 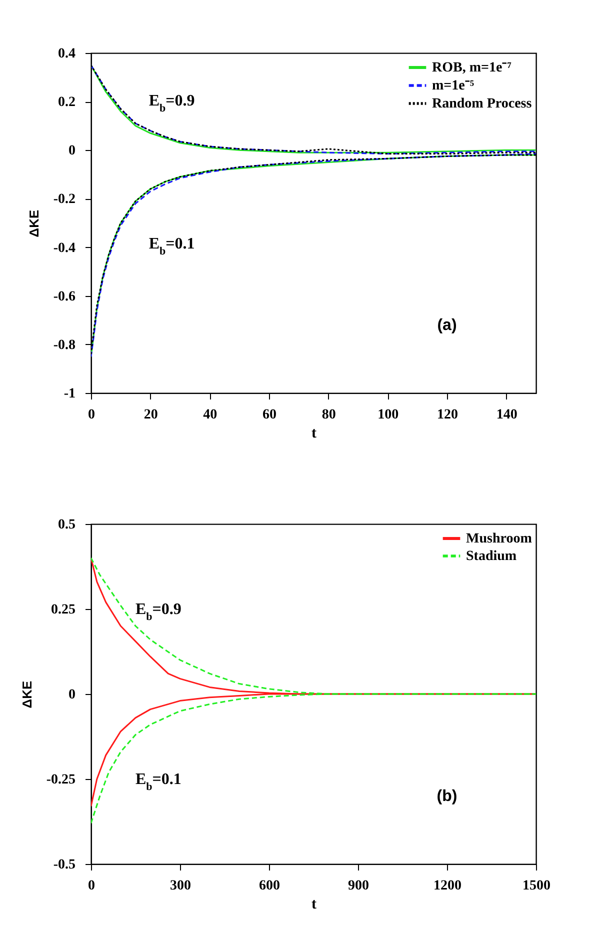 I want to click on x-tick-label: 140, so click(x=507, y=415).